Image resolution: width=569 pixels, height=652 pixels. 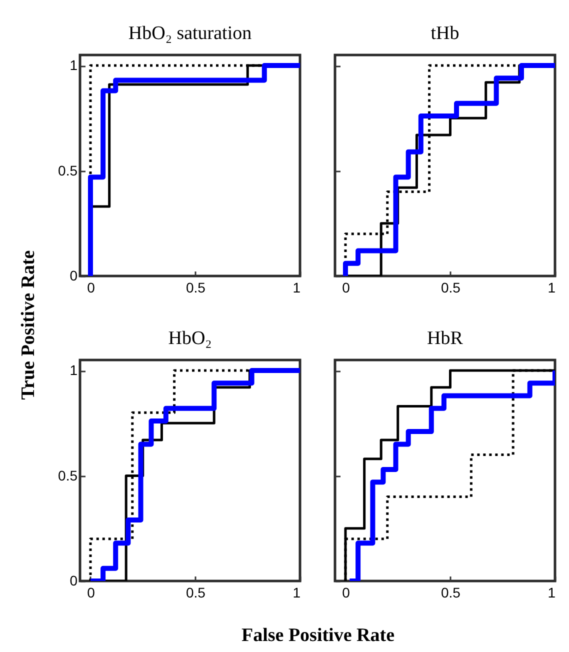 I want to click on y-axis-title: True Positive Rate, so click(x=29, y=325).